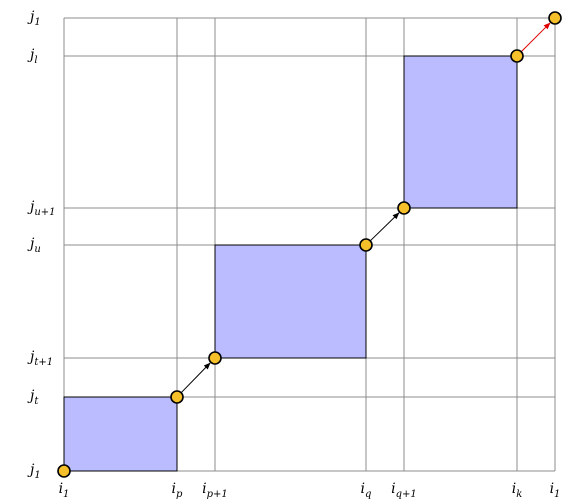  What do you see at coordinates (34, 18) in the screenshot?
I see `row-label-6: j1` at bounding box center [34, 18].